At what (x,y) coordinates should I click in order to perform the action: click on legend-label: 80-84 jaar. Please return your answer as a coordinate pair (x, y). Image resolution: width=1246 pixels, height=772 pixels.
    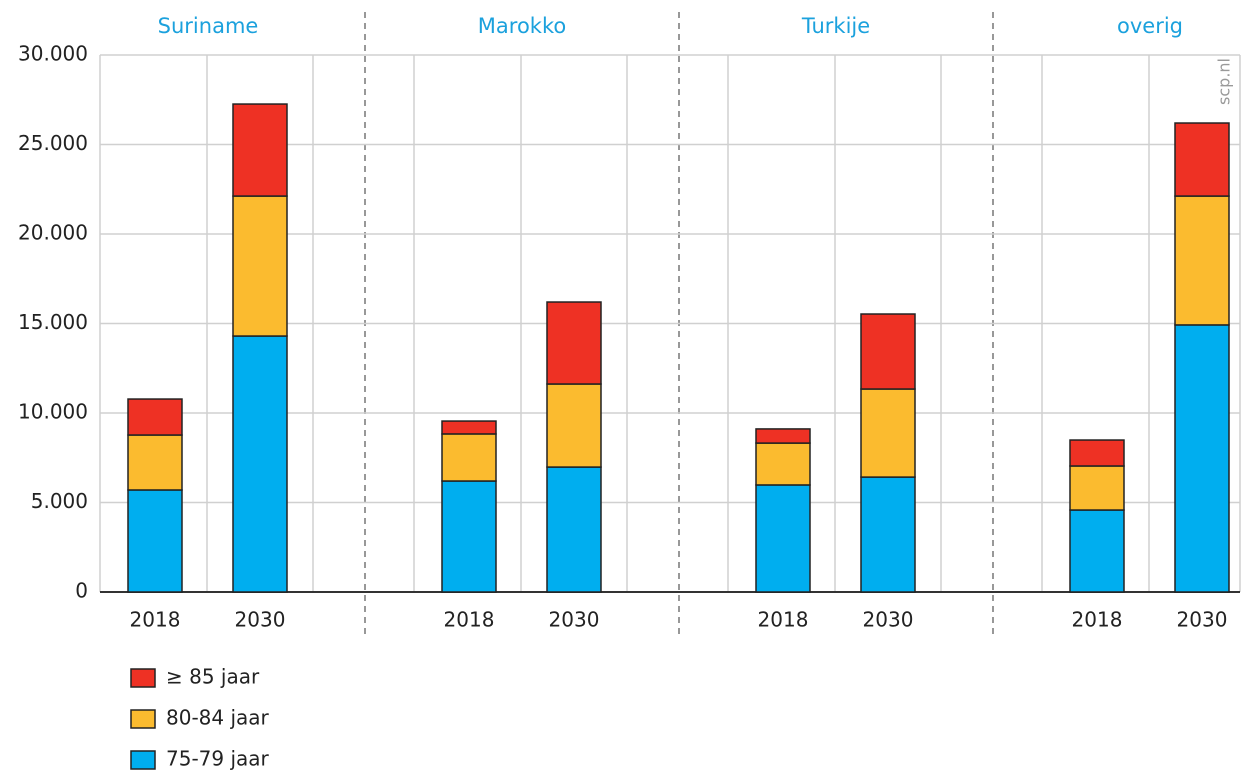
    Looking at the image, I should click on (218, 718).